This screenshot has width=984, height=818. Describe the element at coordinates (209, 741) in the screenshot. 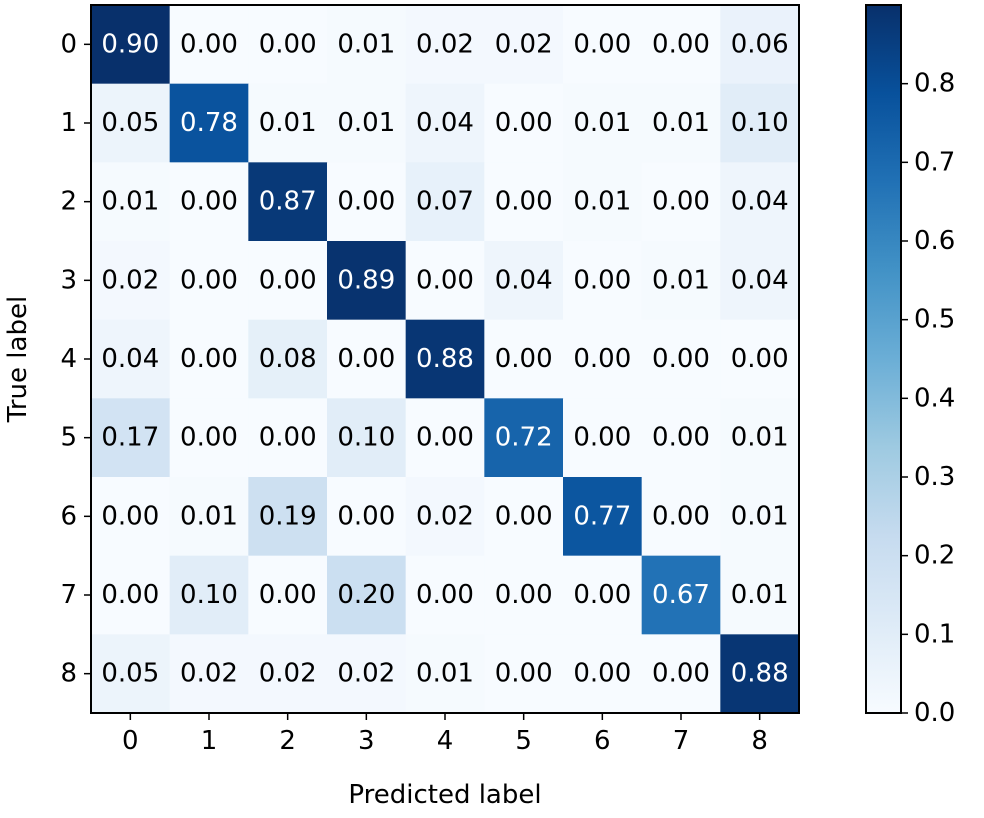

I see `x-tick-label: 1` at that location.